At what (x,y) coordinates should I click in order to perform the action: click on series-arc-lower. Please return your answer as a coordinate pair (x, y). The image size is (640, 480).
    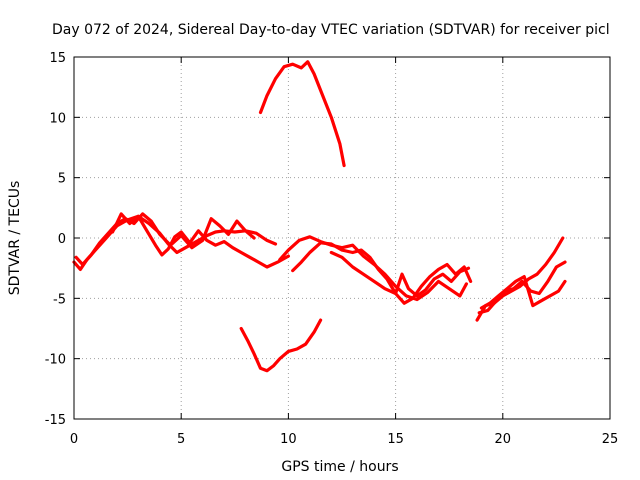
    Looking at the image, I should click on (281, 345).